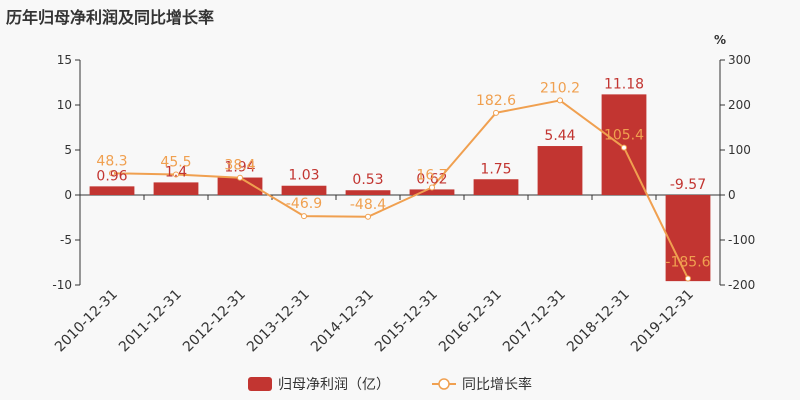 The height and width of the screenshot is (400, 800). What do you see at coordinates (739, 105) in the screenshot?
I see `y-right-tick-label: 200` at bounding box center [739, 105].